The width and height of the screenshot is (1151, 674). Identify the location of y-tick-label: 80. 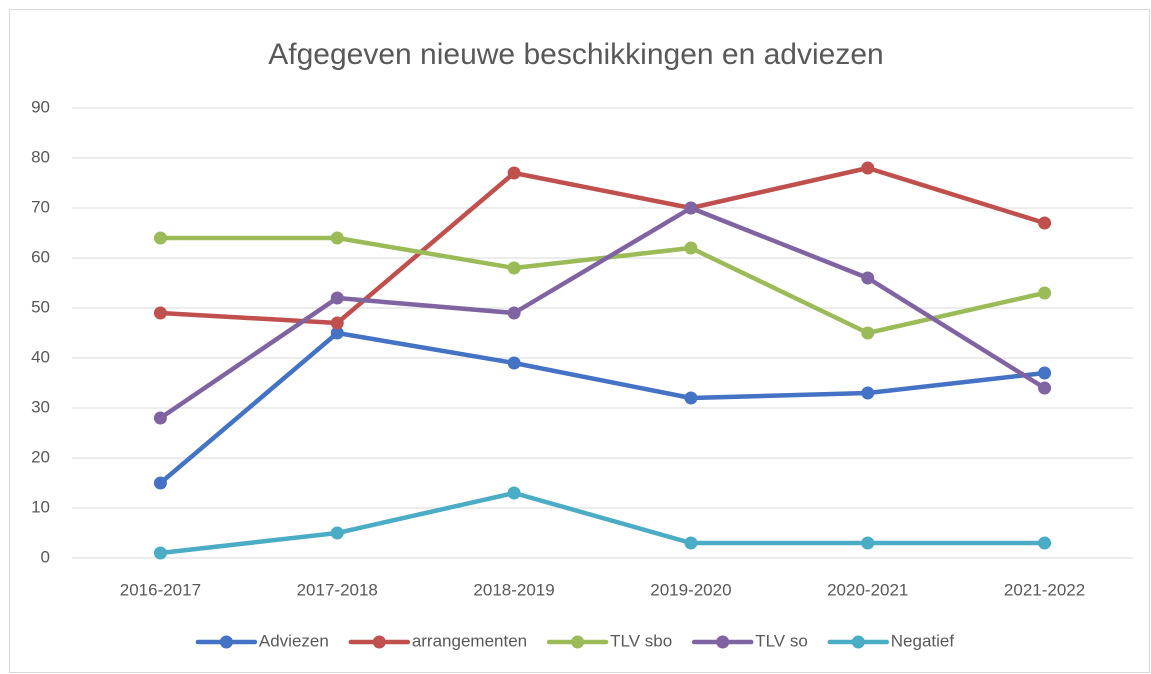
(40, 156).